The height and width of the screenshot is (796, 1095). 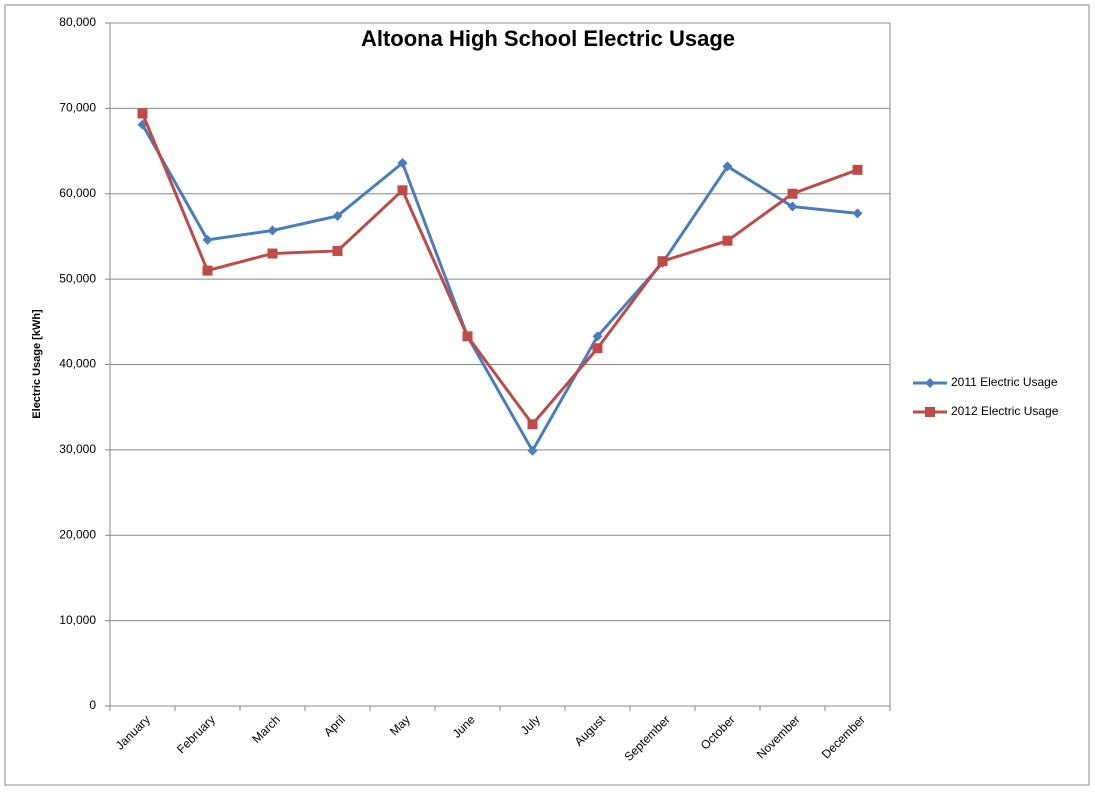 I want to click on legend-label: 2011 Electric Usage, so click(x=1004, y=382).